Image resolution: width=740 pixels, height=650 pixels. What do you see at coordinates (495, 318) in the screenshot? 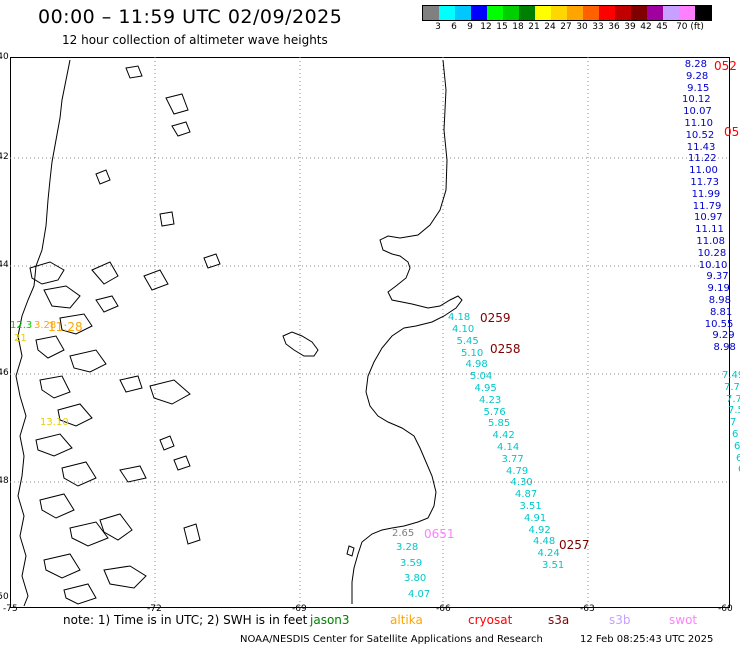
I see `pass-time-label: 0259` at bounding box center [495, 318].